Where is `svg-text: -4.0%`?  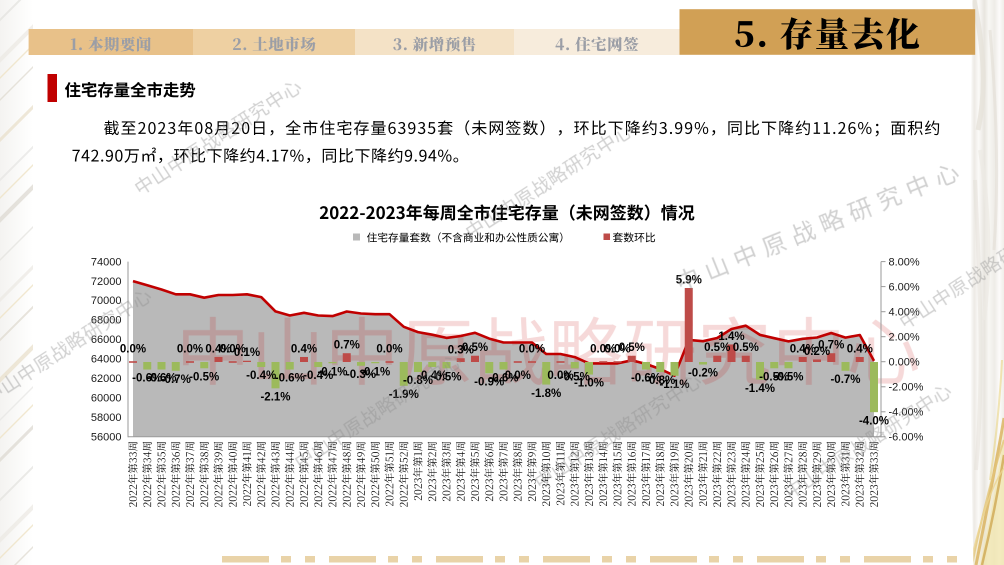 svg-text: -4.0% is located at coordinates (874, 421).